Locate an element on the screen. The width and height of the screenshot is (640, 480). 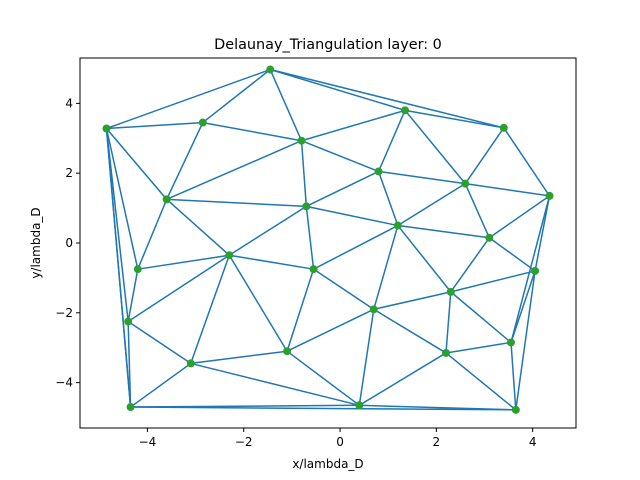
x-tick-label: 0 is located at coordinates (340, 442).